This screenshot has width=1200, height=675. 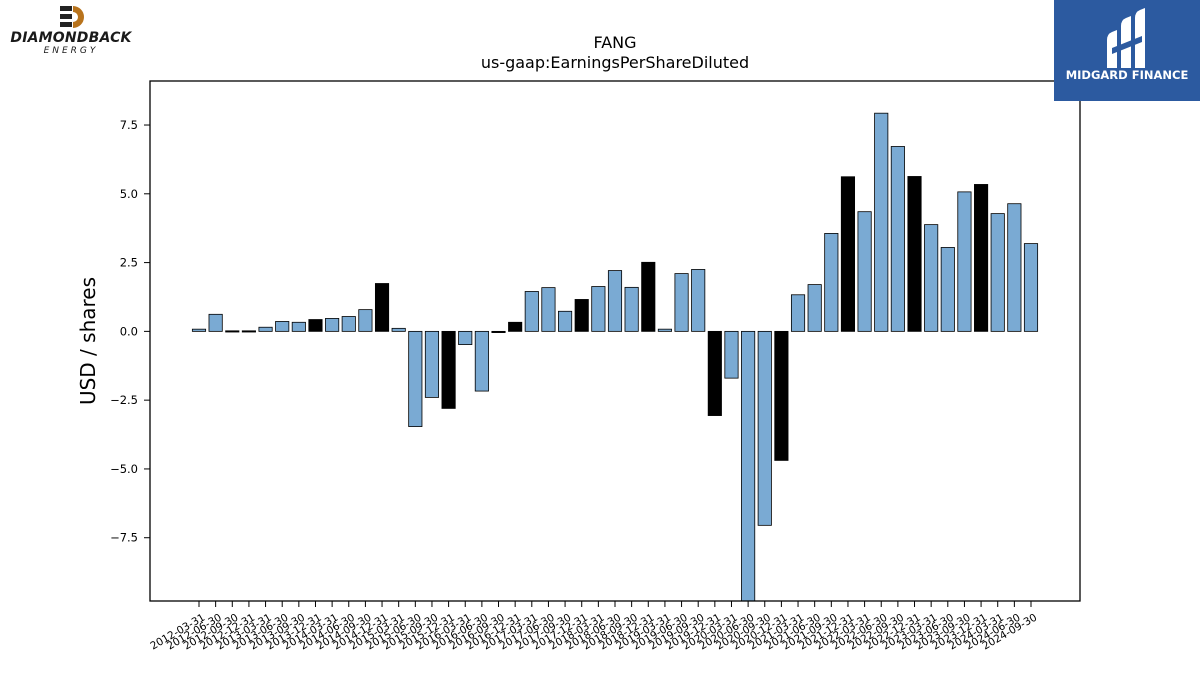 I want to click on y-ticks-group: 7.5 5.0 2.5 0.0 −2.5 −5.0 −7.5, so click(x=130, y=331).